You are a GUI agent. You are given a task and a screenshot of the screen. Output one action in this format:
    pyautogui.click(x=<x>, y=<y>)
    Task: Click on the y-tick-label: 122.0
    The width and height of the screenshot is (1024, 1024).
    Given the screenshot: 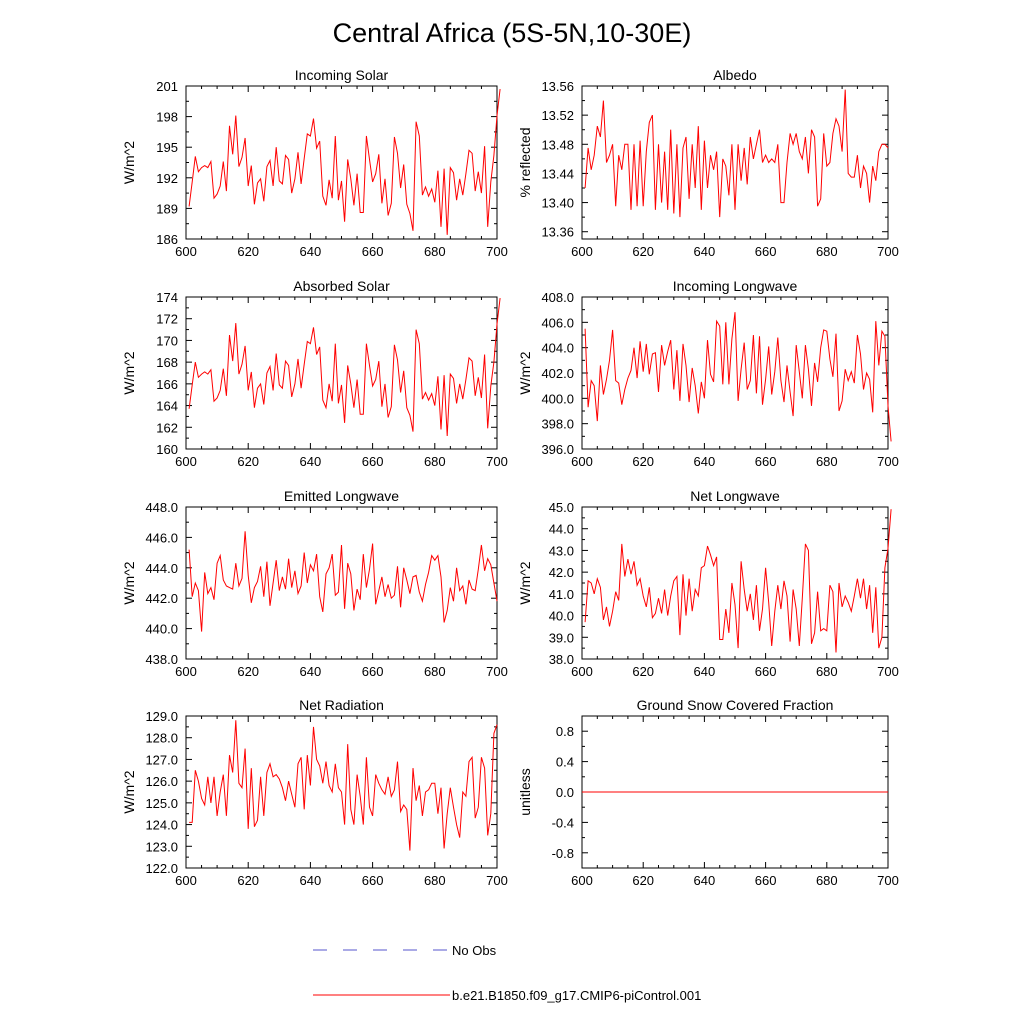 What is the action you would take?
    pyautogui.click(x=161, y=868)
    